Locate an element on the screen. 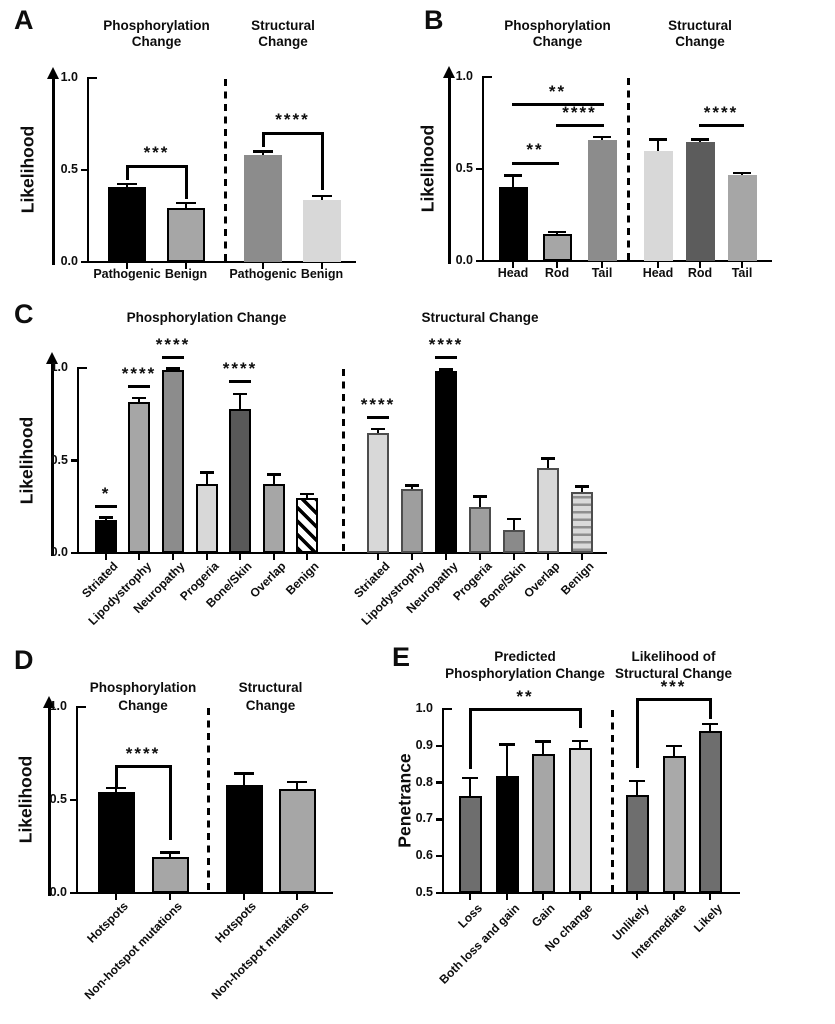 This screenshot has width=835, height=1024. panel-label-A: A is located at coordinates (24, 20).